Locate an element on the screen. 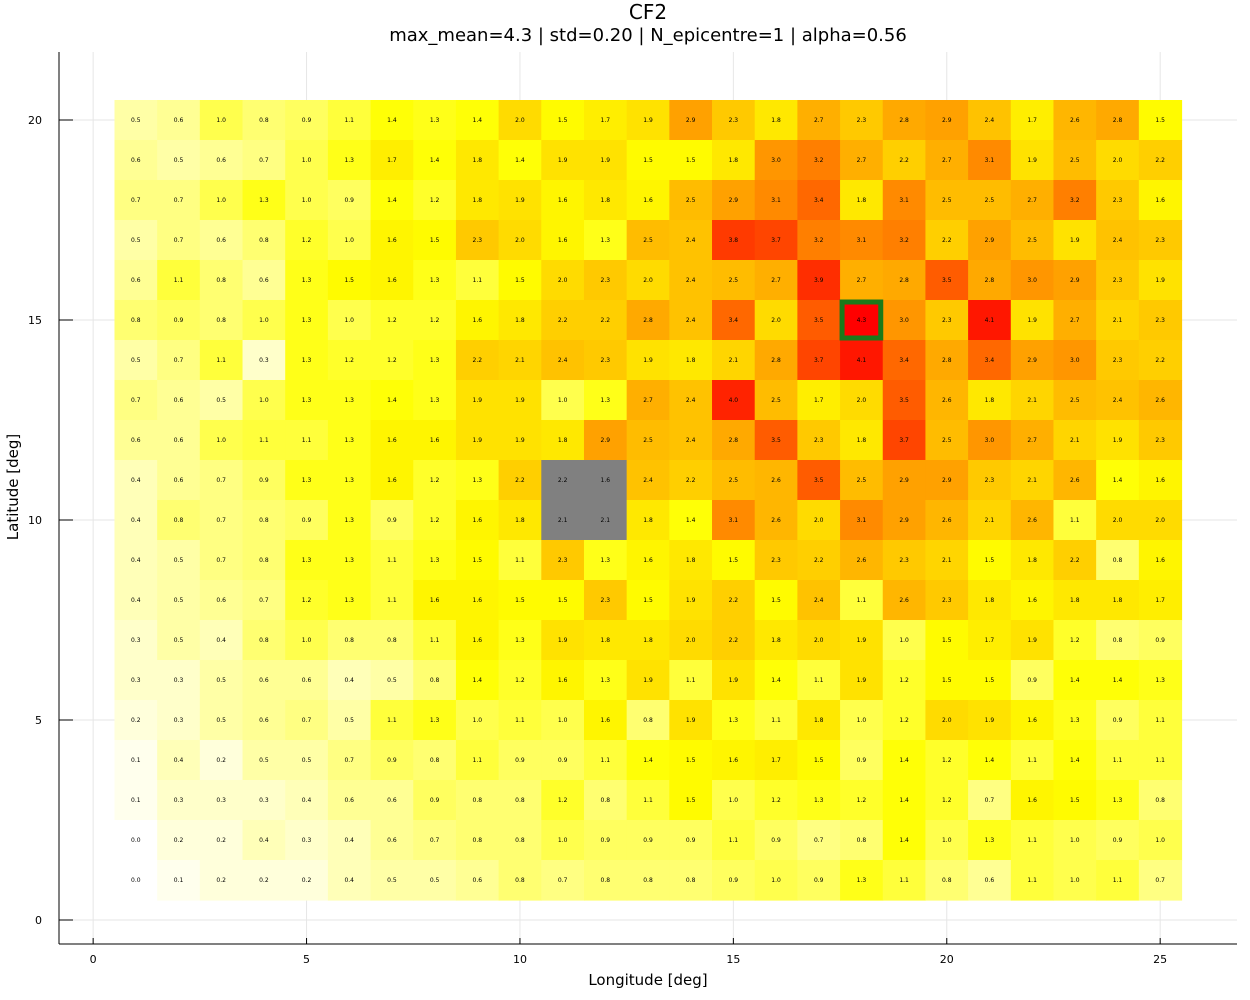 Image resolution: width=1250 pixels, height=1000 pixels. y-tick-label: 5 is located at coordinates (38, 720).